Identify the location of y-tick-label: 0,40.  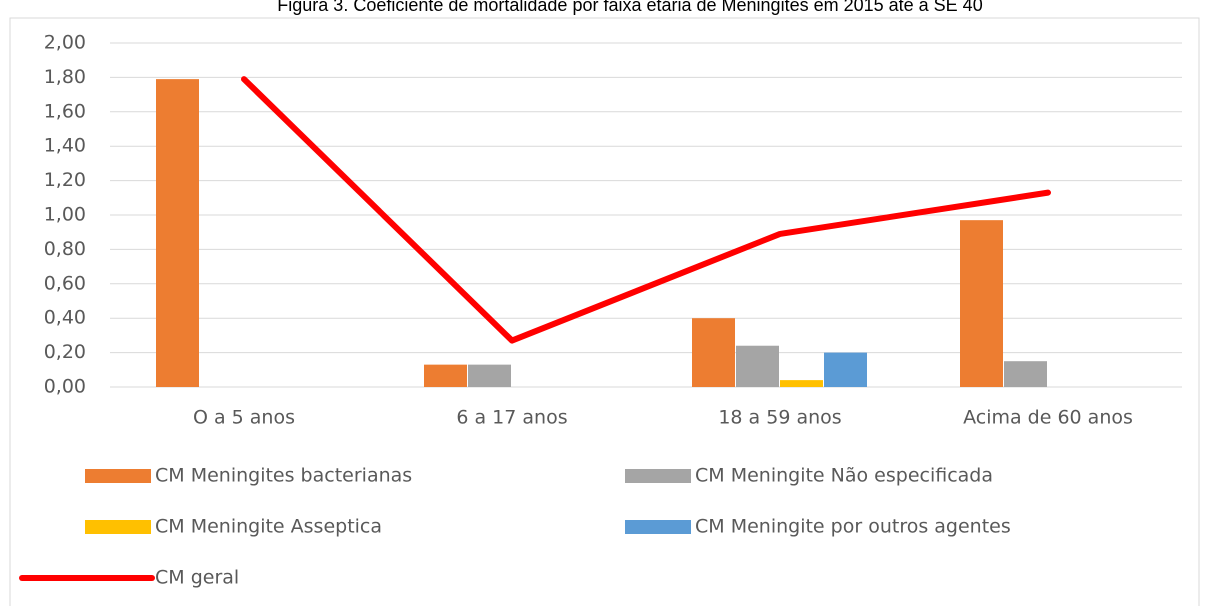
(65, 318).